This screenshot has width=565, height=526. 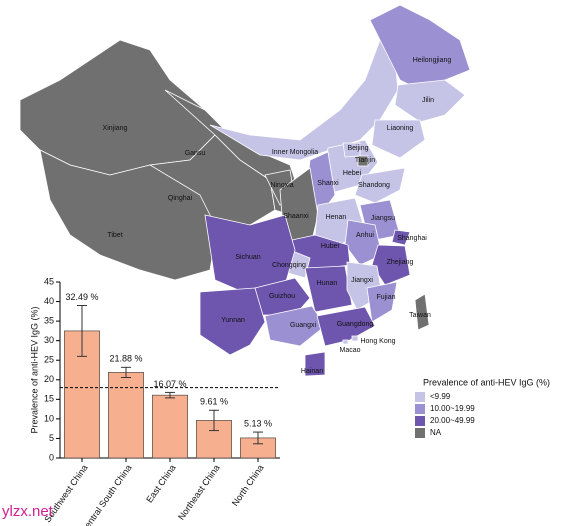 I want to click on province-label: Hebei, so click(x=352, y=173).